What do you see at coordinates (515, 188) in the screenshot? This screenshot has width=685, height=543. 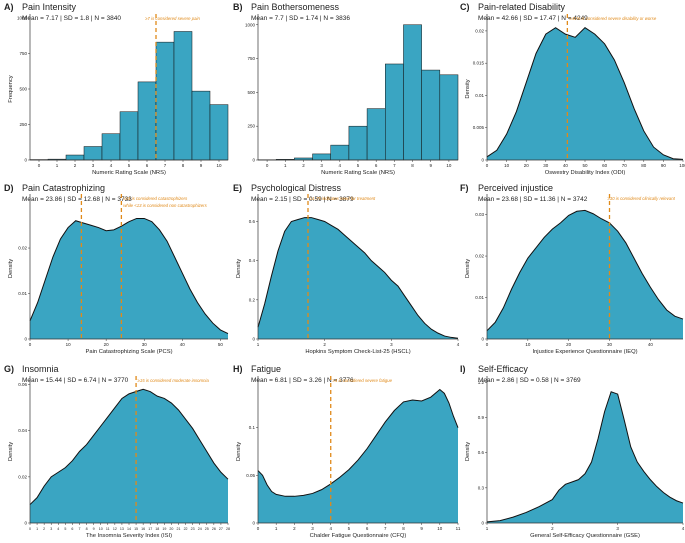 I see `panel-title: Perceived injustice` at bounding box center [515, 188].